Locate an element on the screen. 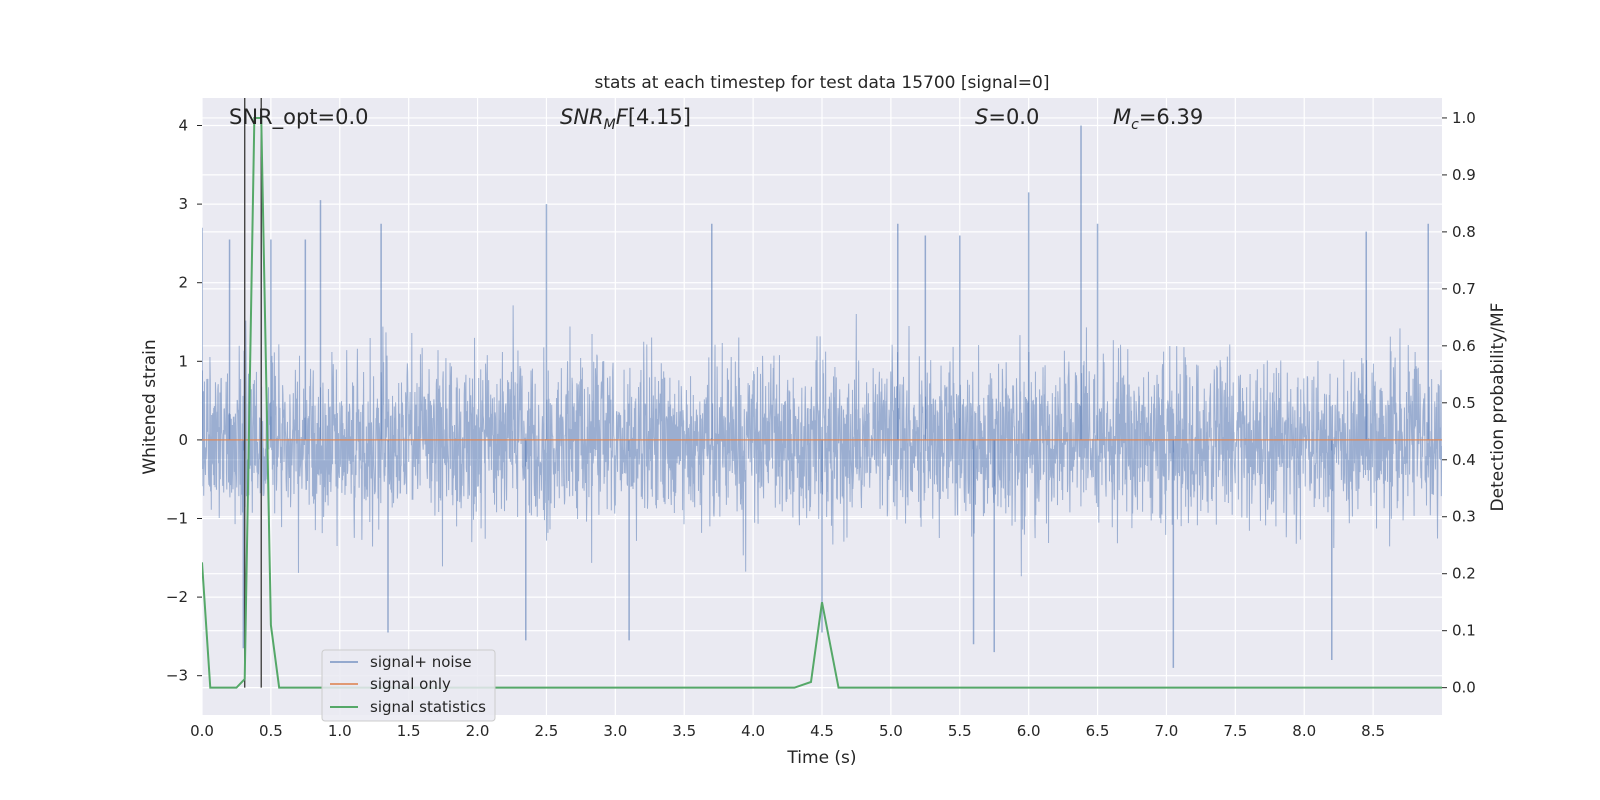  y-left-tick-label: 3 is located at coordinates (183, 204).